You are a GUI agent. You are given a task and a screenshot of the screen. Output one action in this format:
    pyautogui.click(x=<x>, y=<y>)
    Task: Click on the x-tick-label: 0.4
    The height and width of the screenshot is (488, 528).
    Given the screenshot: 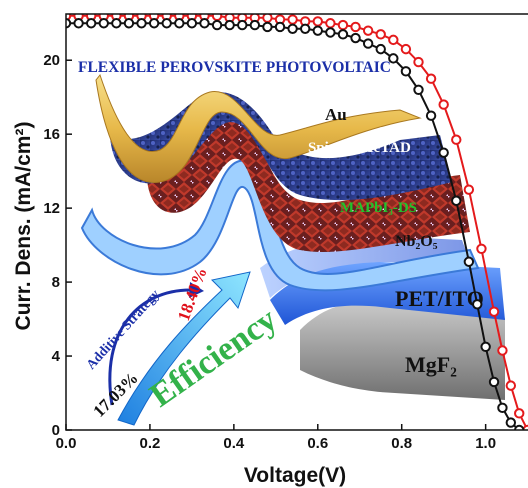 What is the action you would take?
    pyautogui.click(x=234, y=443)
    